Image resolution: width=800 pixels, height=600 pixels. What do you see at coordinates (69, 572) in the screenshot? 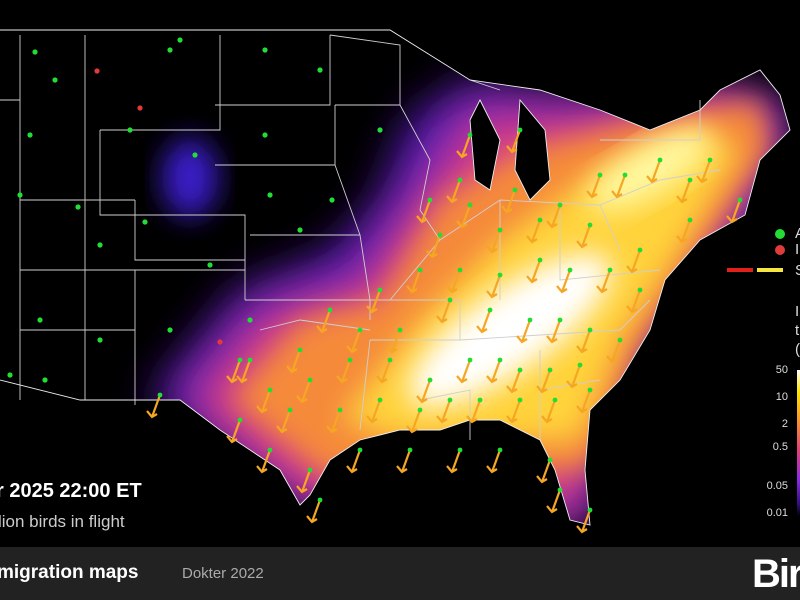
I see `footer-title: migration maps` at bounding box center [69, 572].